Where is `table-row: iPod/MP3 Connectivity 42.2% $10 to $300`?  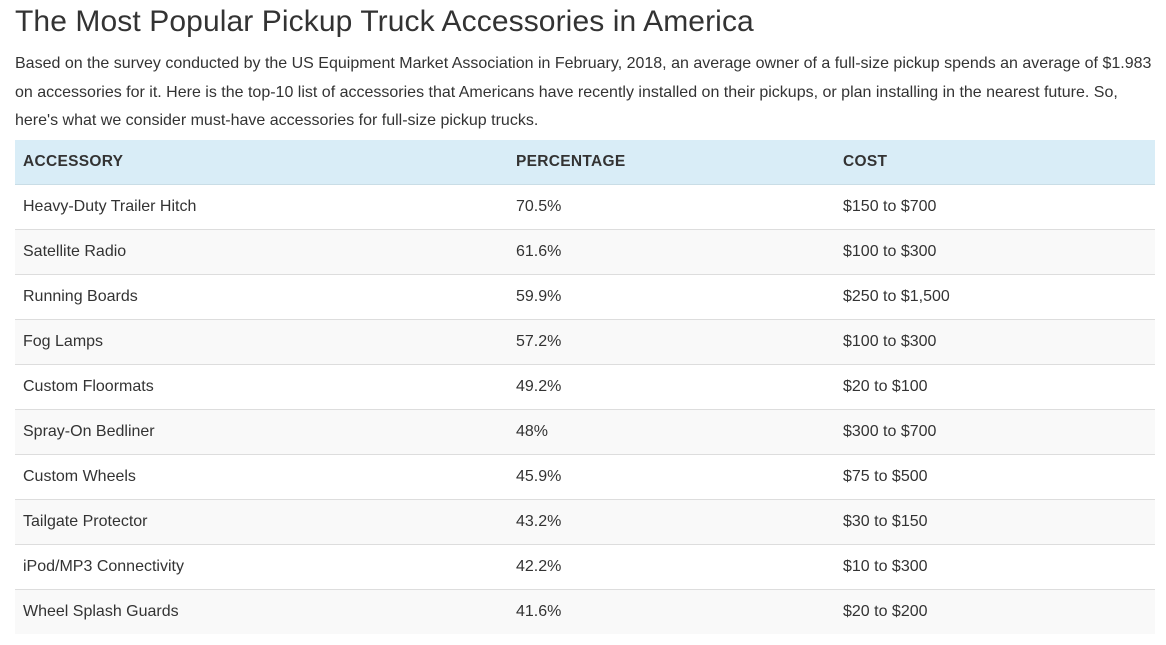 table-row: iPod/MP3 Connectivity 42.2% $10 to $300 is located at coordinates (585, 567).